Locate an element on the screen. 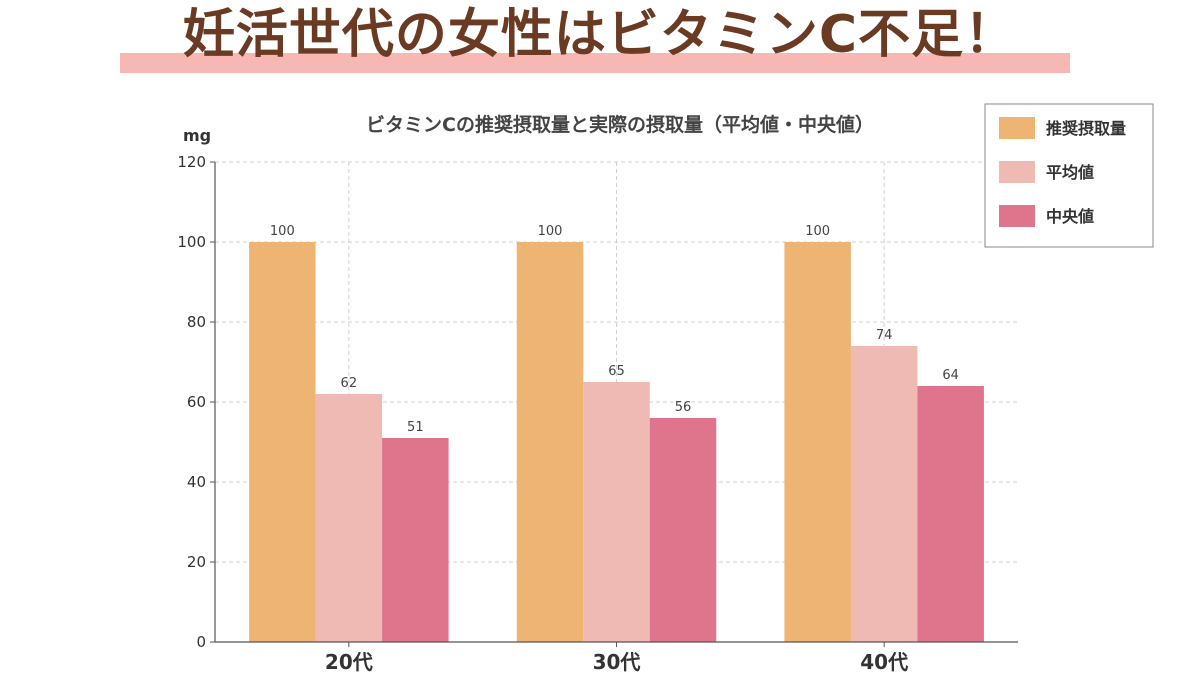  legend-label: 中央値 is located at coordinates (1070, 216).